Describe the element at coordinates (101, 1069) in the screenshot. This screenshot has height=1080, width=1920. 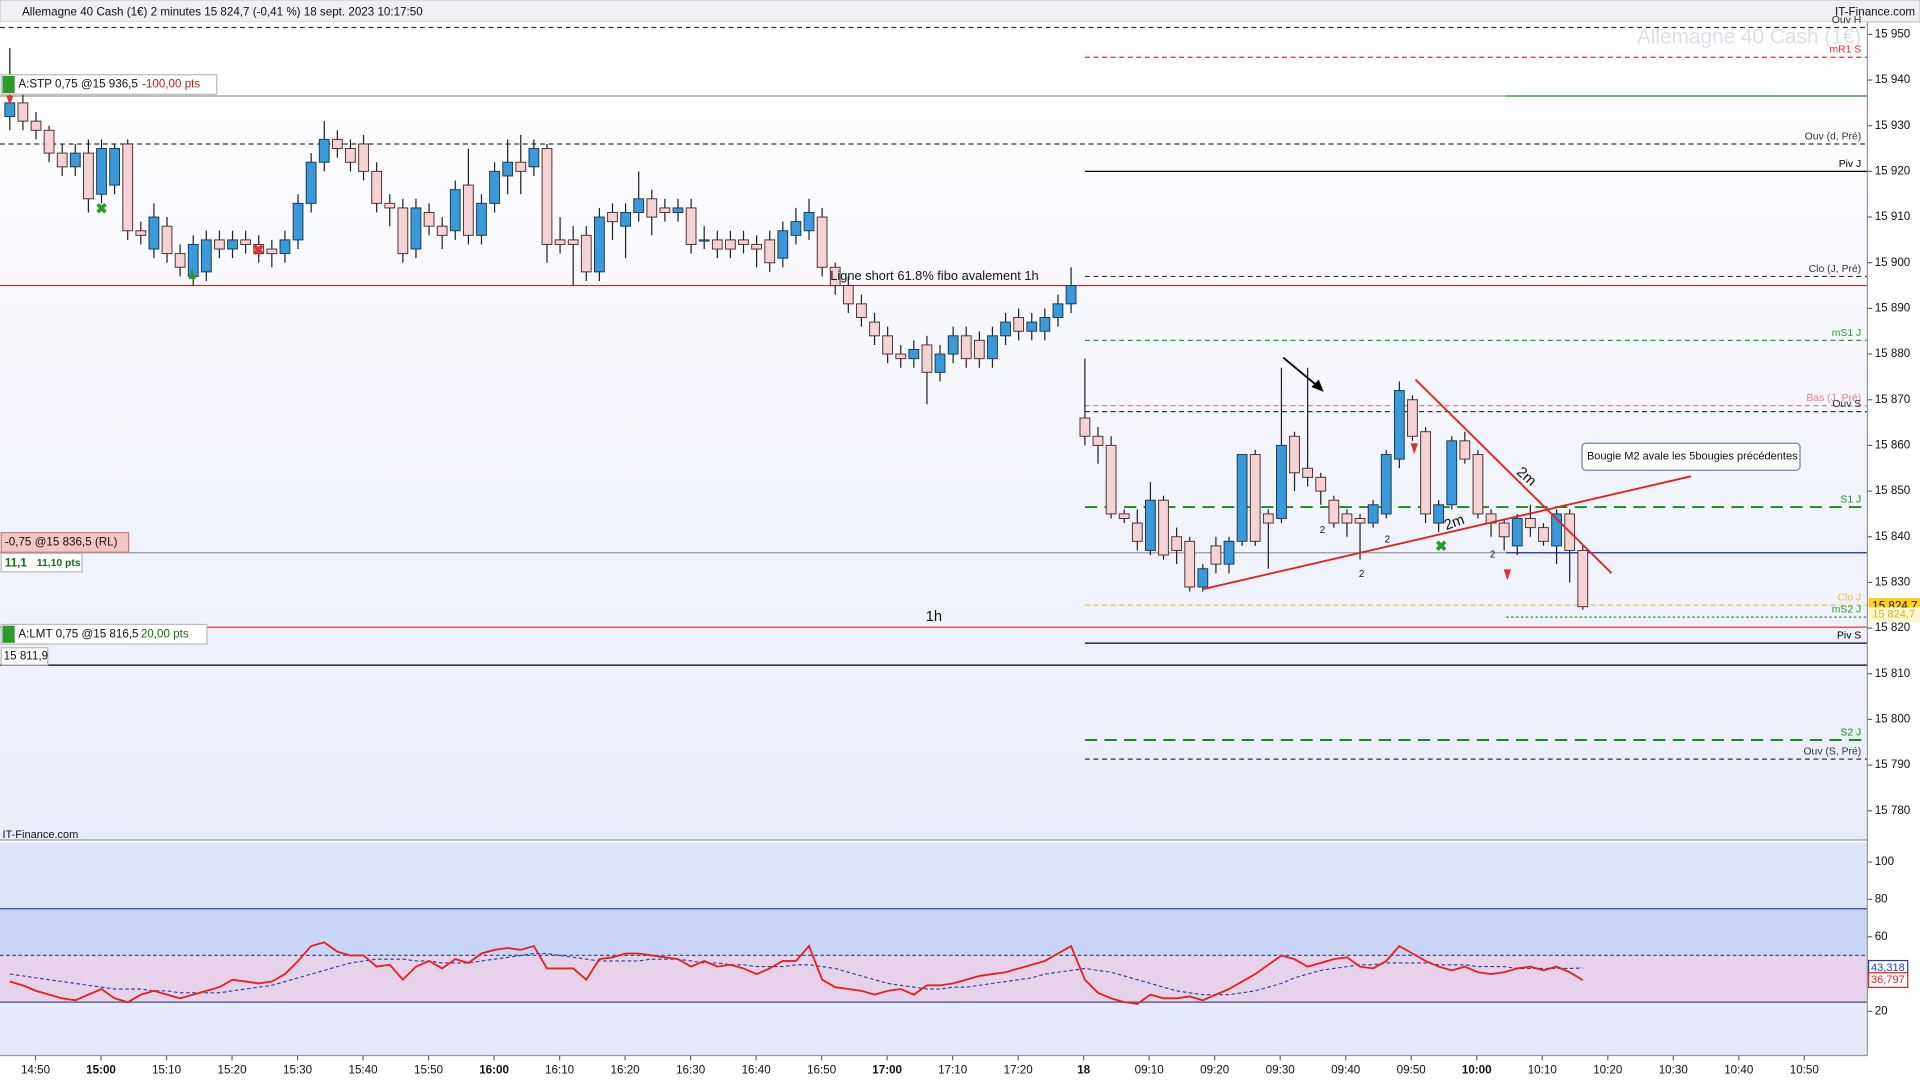
I see `x-tick-label: 15:00` at that location.